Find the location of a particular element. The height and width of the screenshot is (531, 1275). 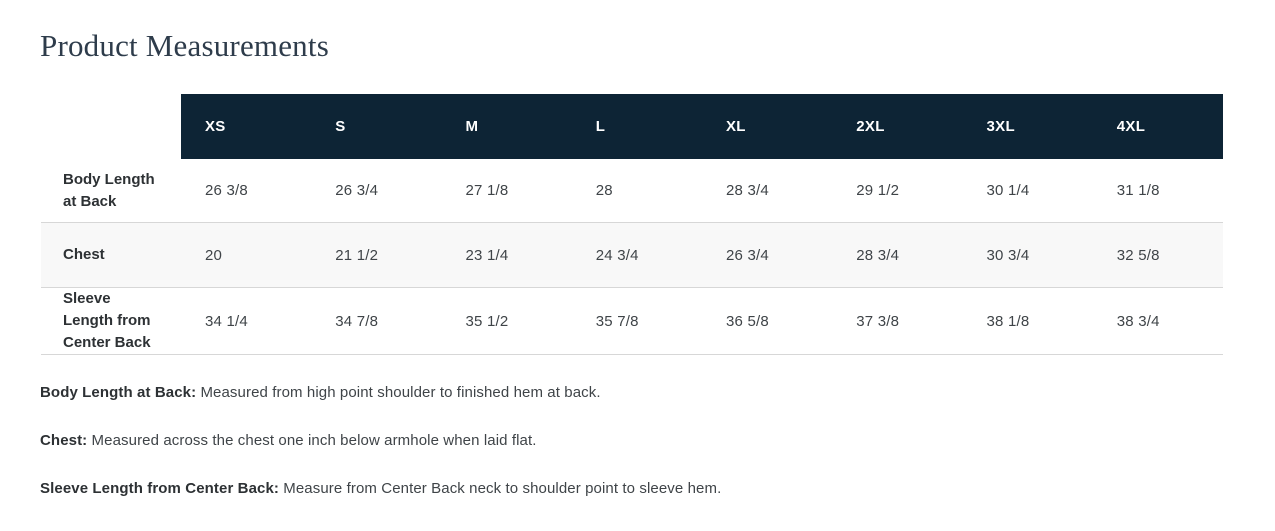

column-header-s: S is located at coordinates (376, 126).